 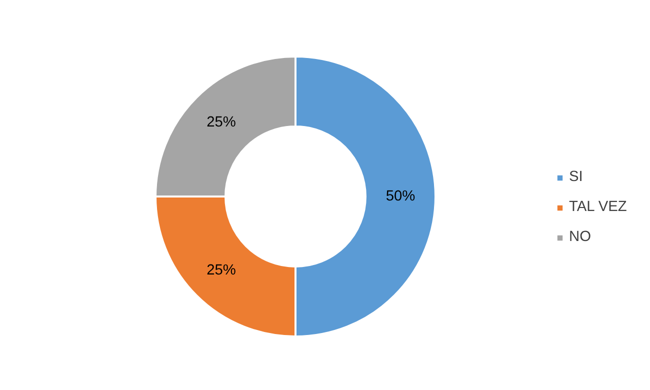 I want to click on legend-label: TAL VEZ, so click(x=598, y=207).